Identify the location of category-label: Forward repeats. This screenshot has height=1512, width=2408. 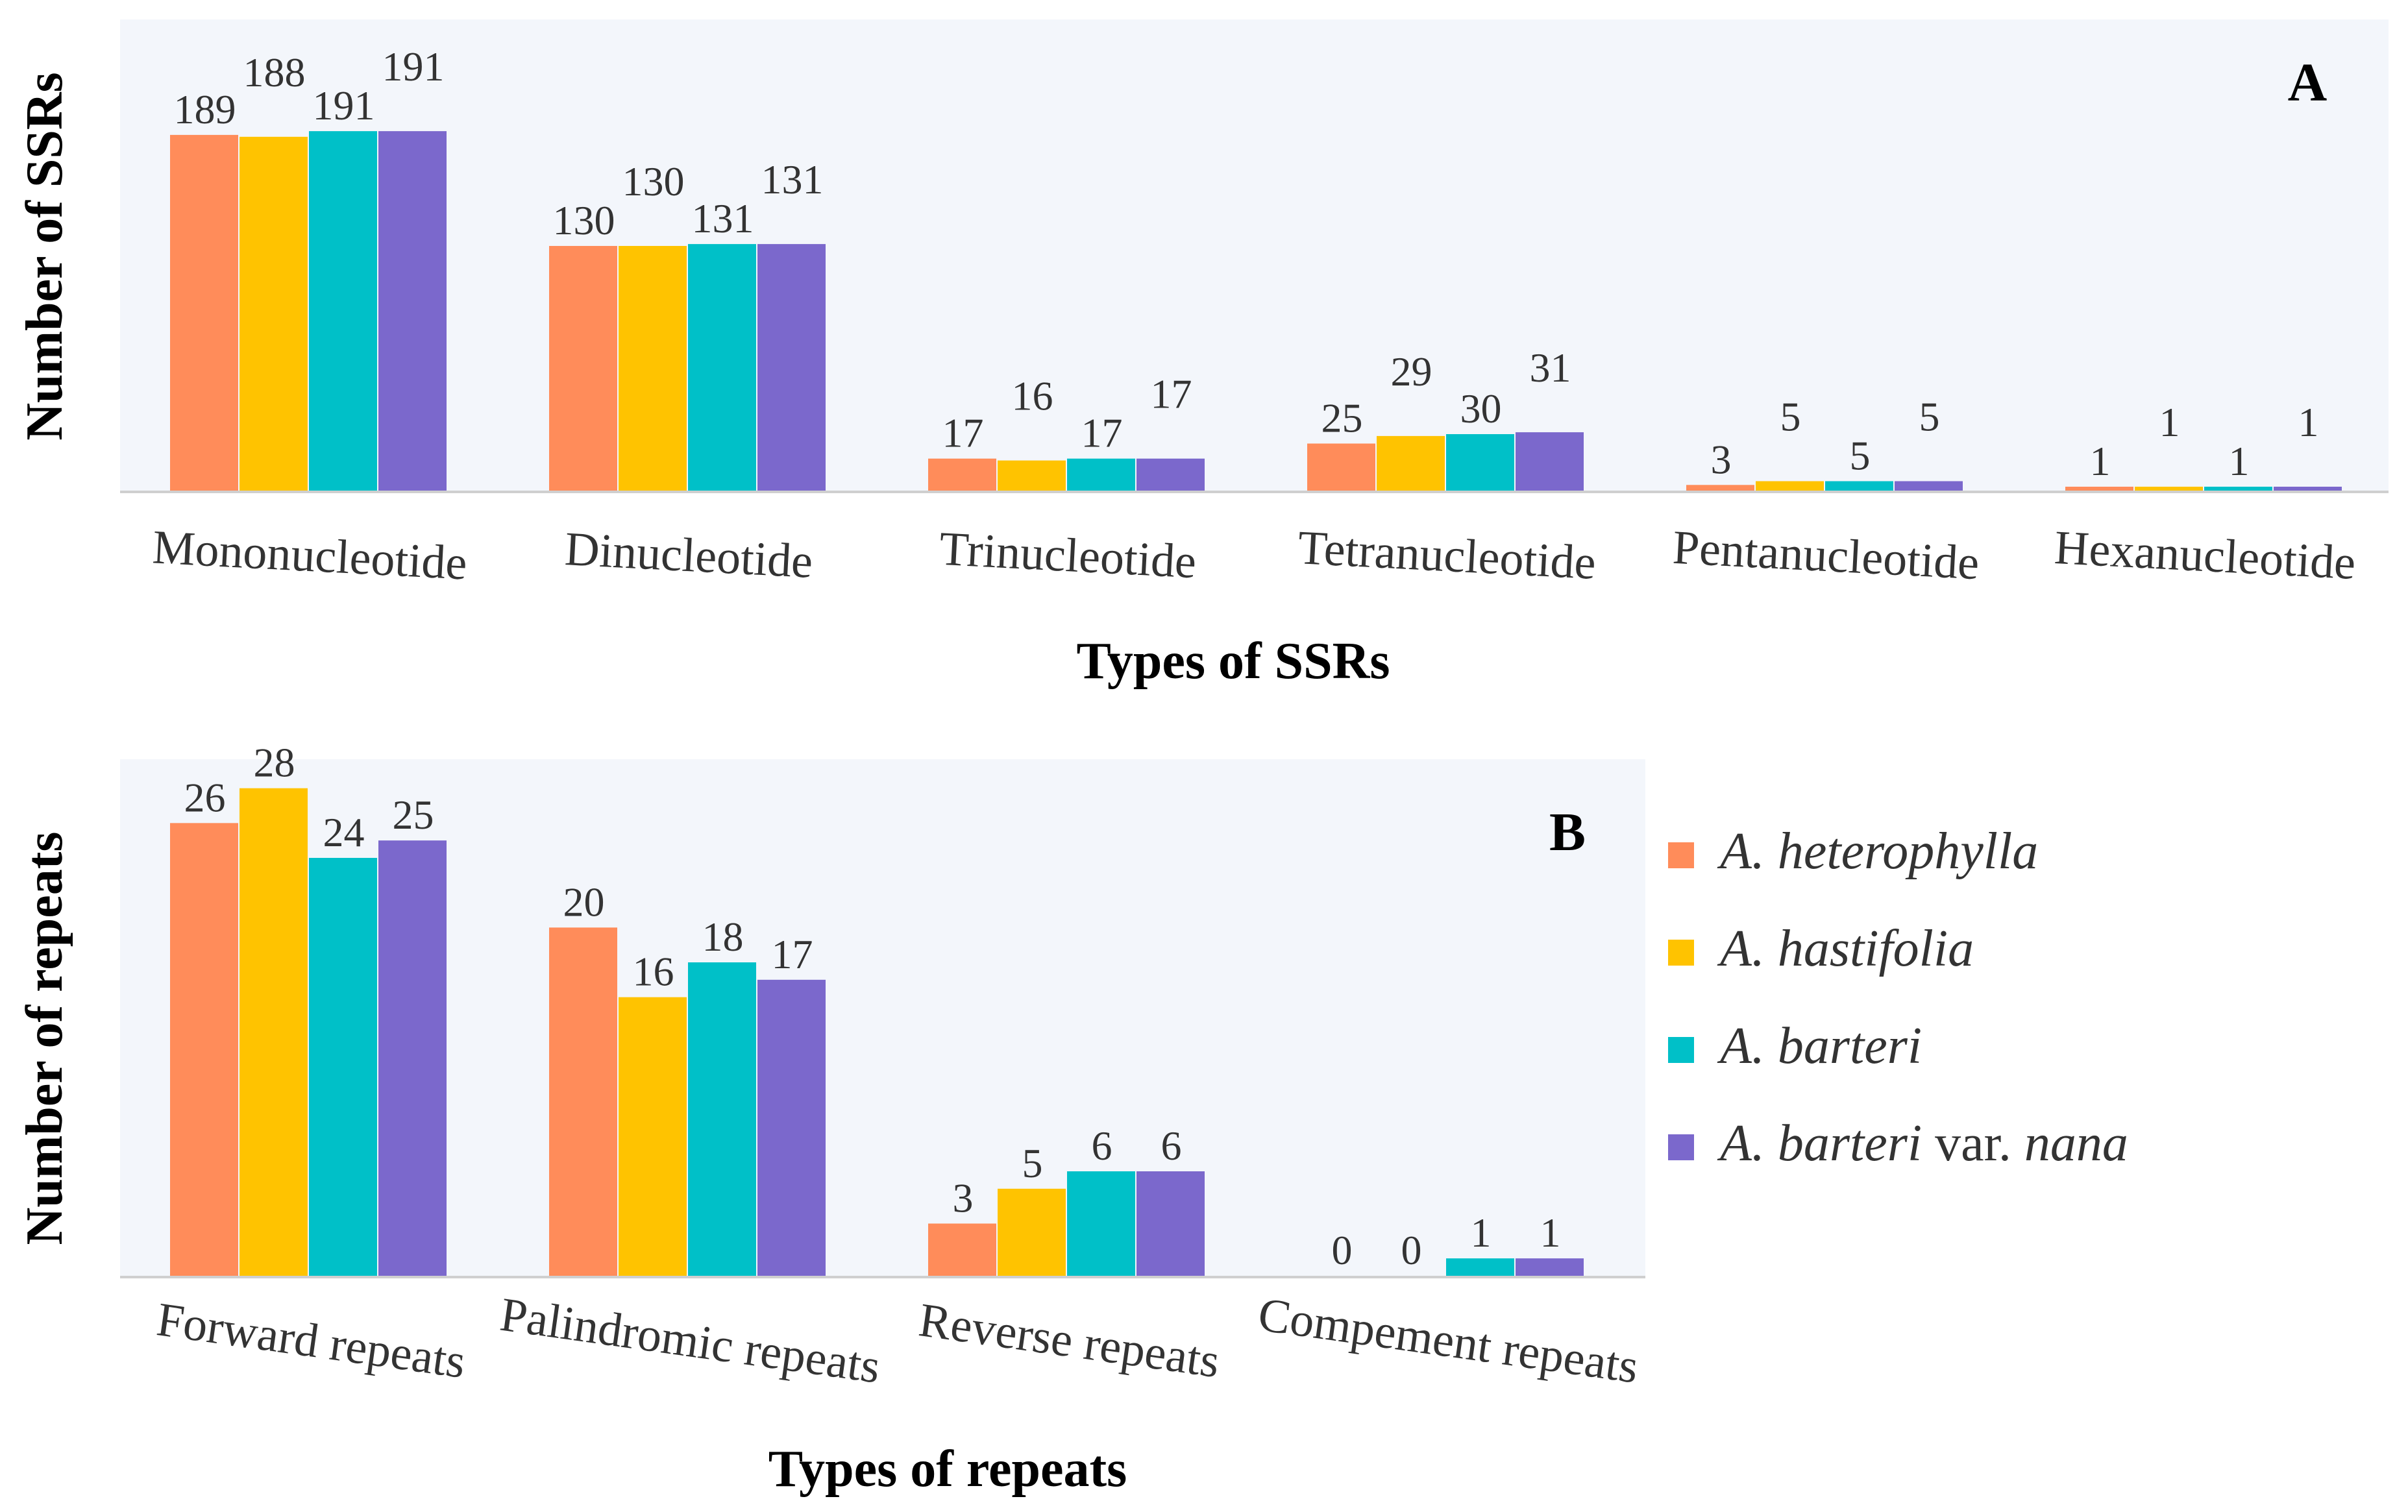
(311, 1341).